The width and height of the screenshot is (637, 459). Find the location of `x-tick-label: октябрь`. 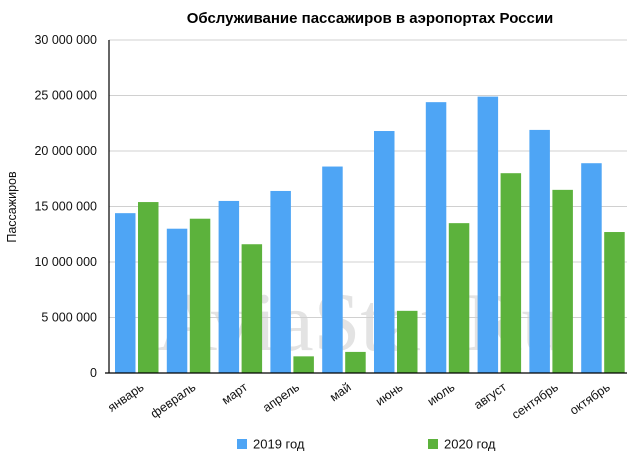

x-tick-label: октябрь is located at coordinates (589, 399).